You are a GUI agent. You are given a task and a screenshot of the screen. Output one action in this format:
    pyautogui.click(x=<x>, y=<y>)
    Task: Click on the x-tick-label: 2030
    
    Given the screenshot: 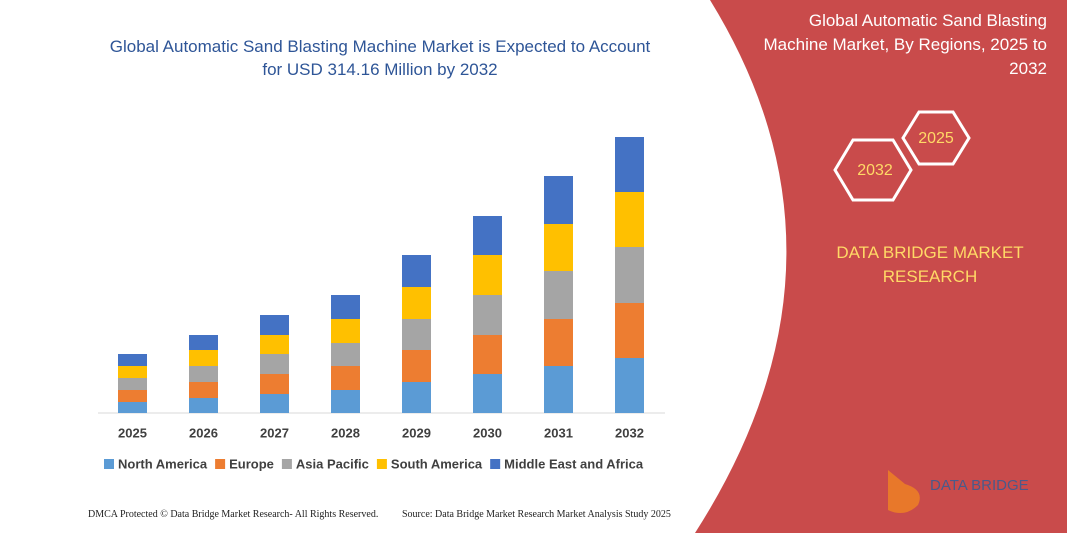 What is the action you would take?
    pyautogui.click(x=487, y=432)
    